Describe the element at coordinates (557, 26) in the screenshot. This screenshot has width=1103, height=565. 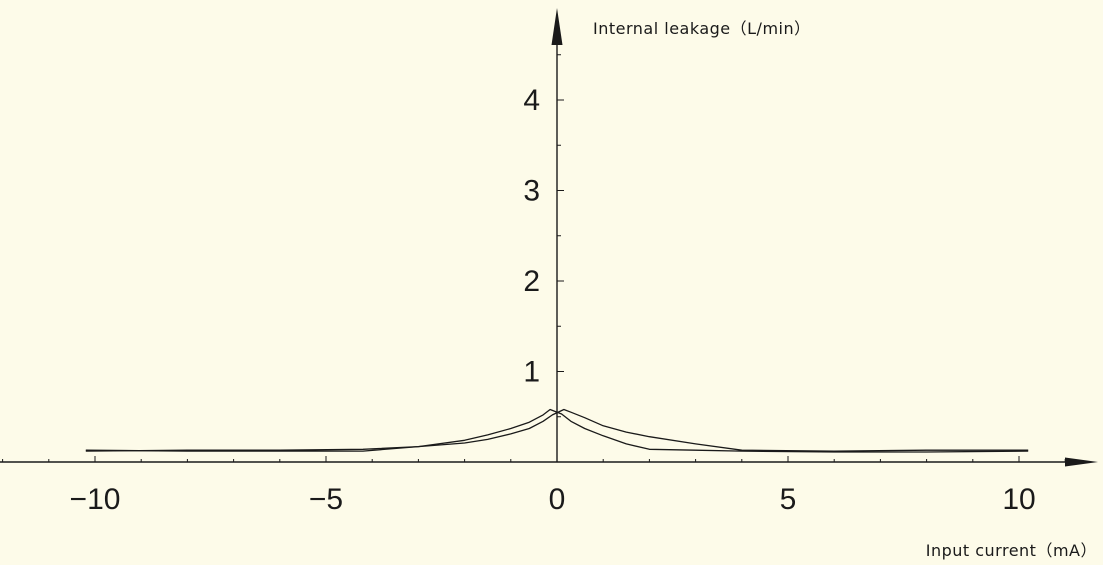
I see `y-axis-arrow` at that location.